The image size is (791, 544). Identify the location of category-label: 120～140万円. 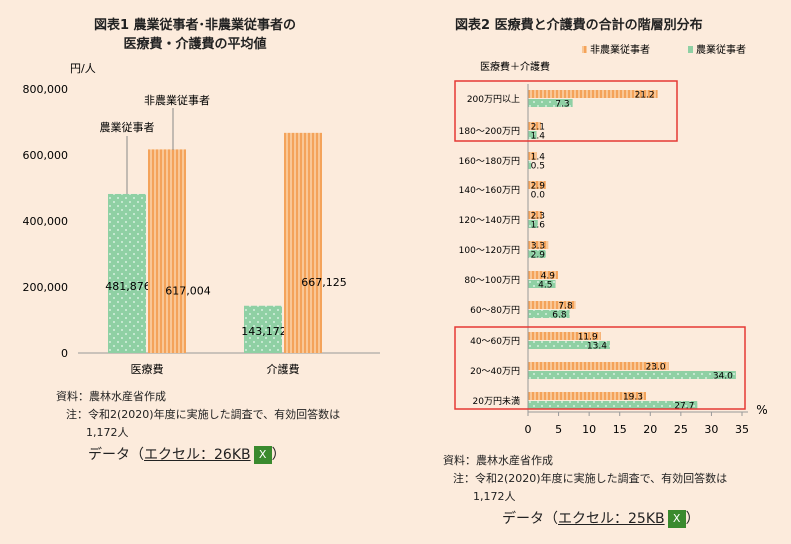
(489, 220).